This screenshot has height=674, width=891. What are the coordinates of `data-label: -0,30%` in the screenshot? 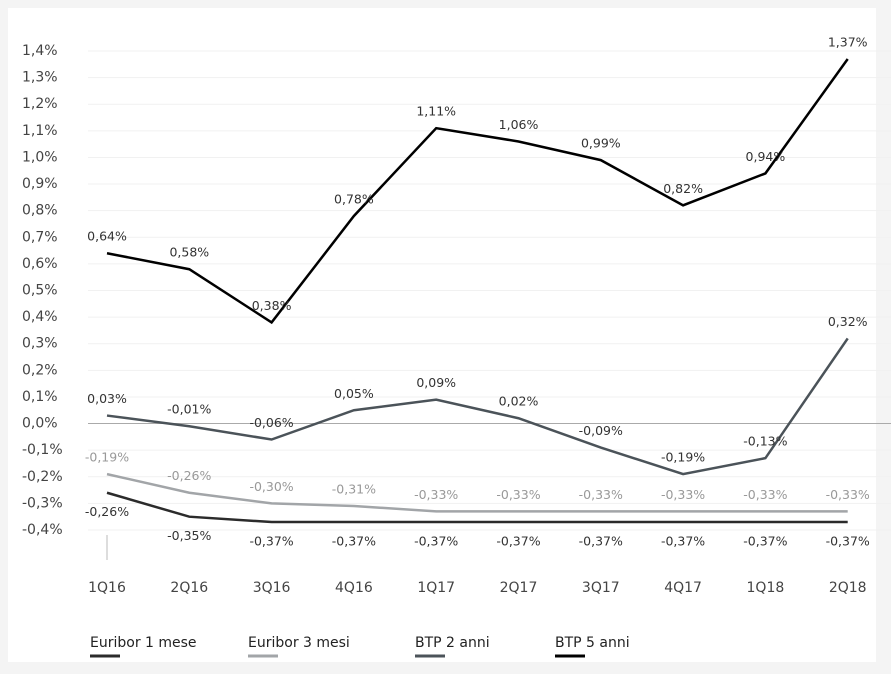 It's located at (271, 486).